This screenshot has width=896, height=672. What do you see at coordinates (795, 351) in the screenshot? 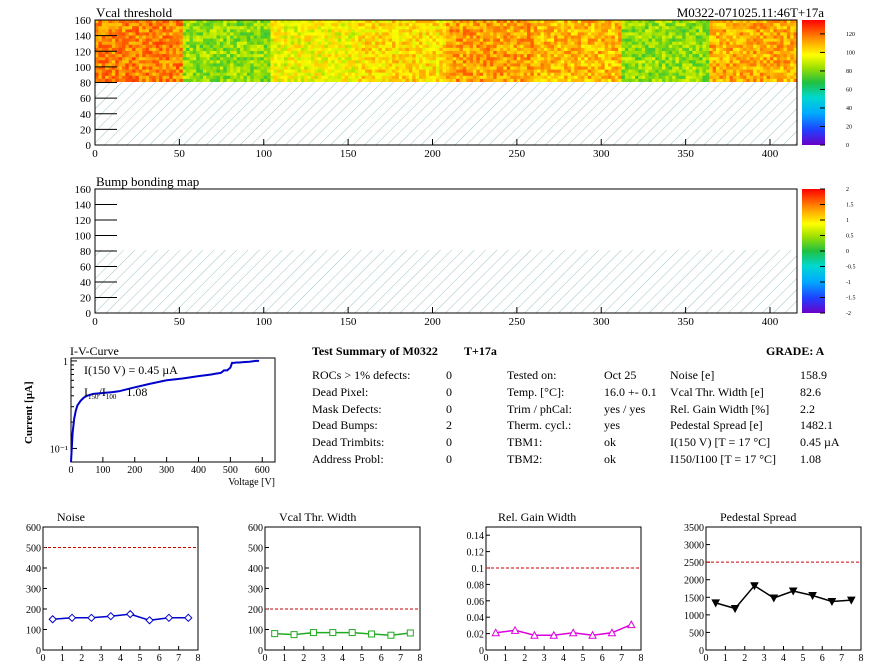
I see `summary-grade: GRADE: A` at bounding box center [795, 351].